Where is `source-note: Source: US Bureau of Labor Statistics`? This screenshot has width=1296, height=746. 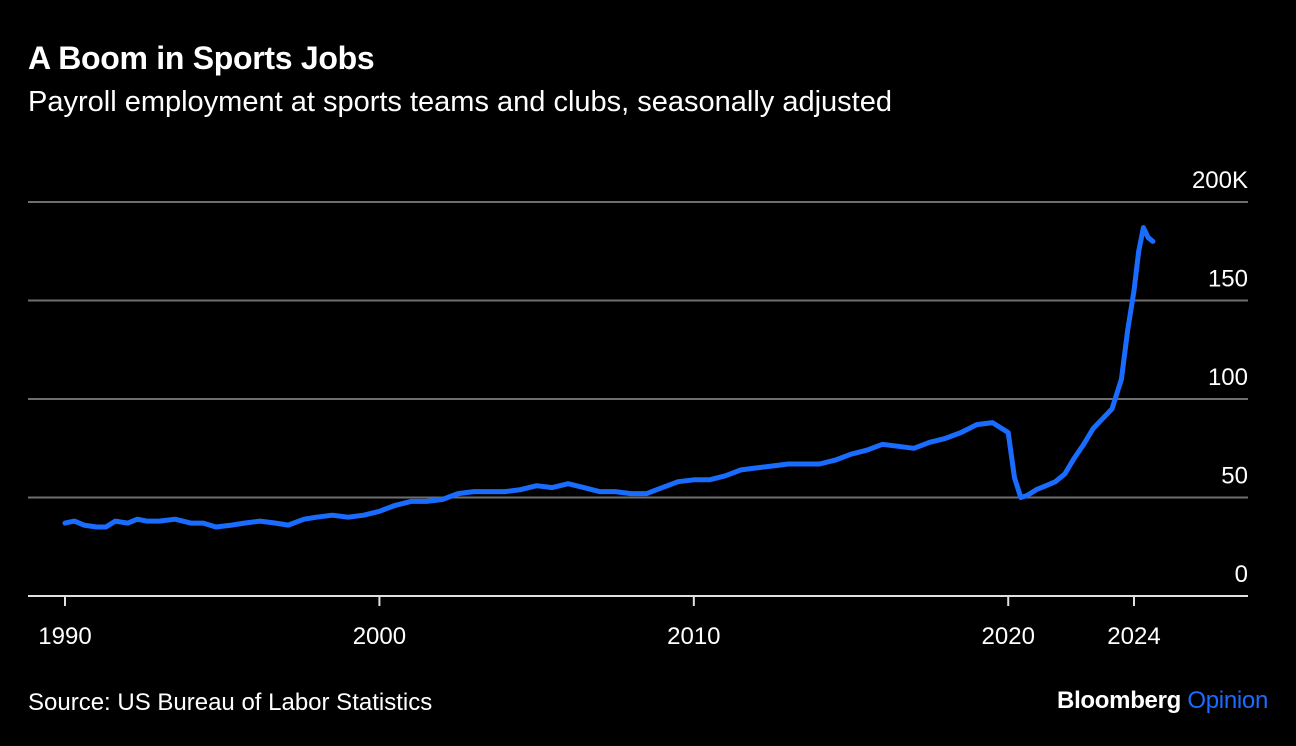
source-note: Source: US Bureau of Labor Statistics is located at coordinates (230, 702).